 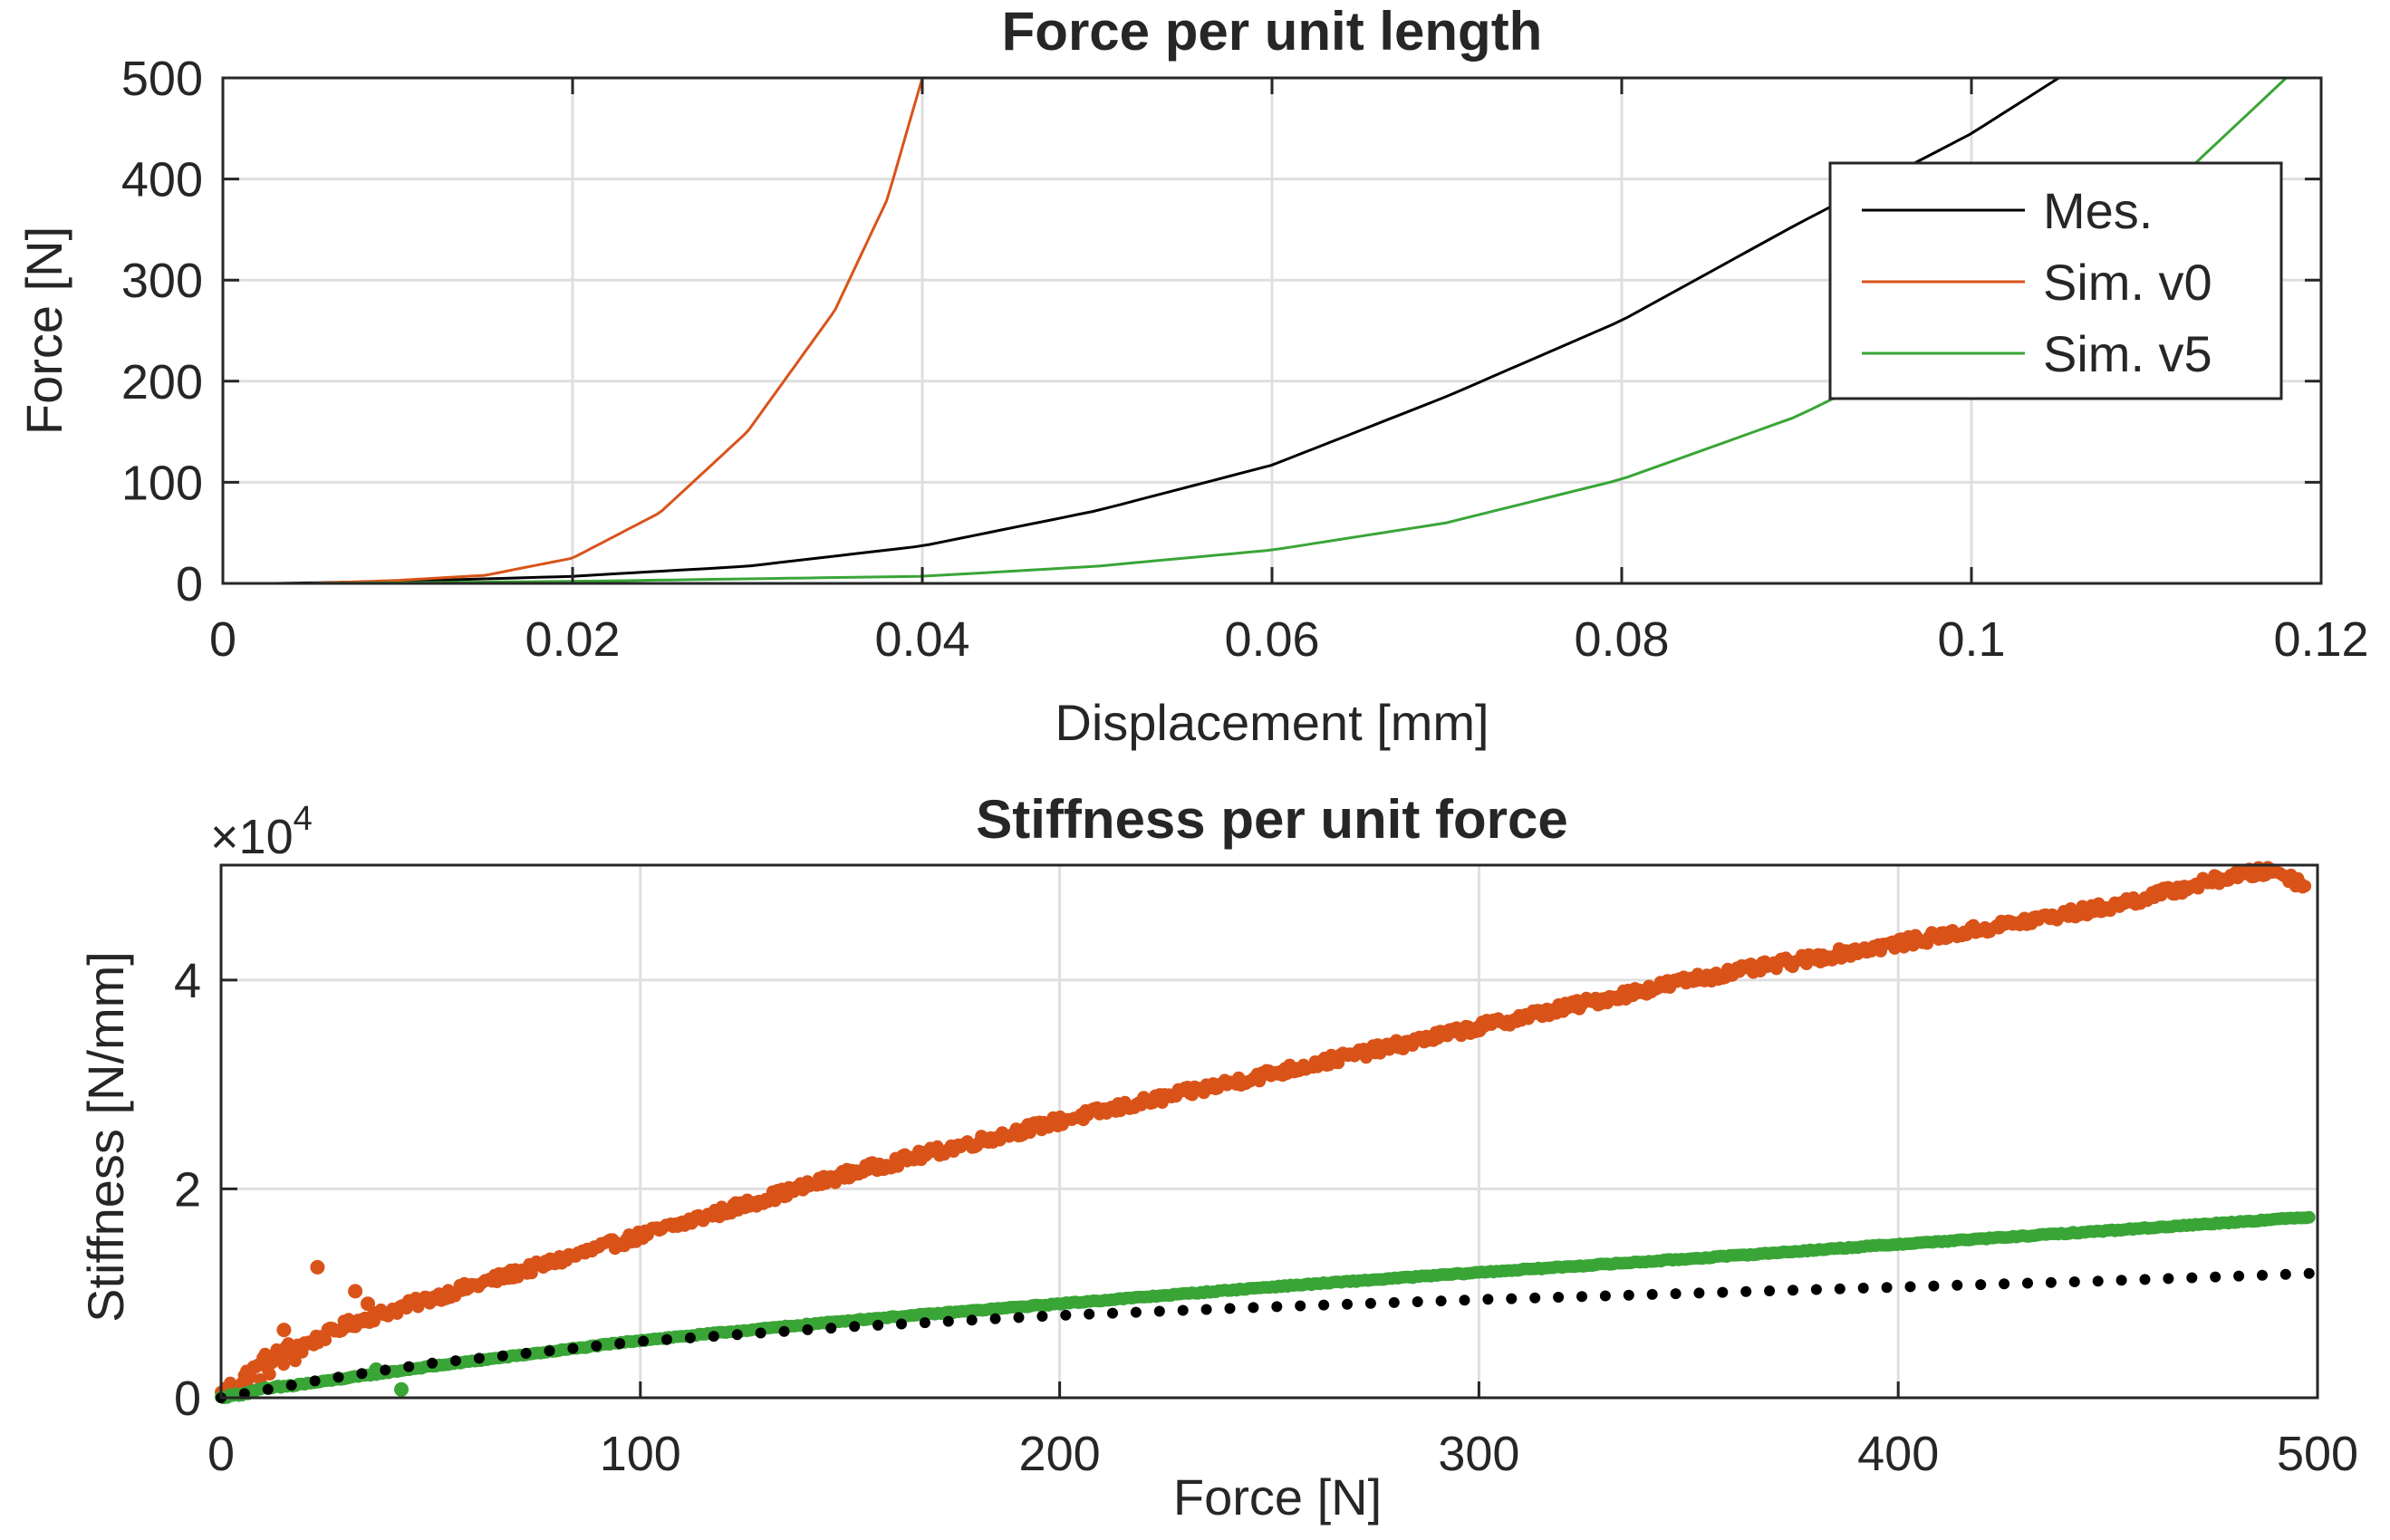 I want to click on bottom-xtick-label: 400, so click(x=1898, y=1454).